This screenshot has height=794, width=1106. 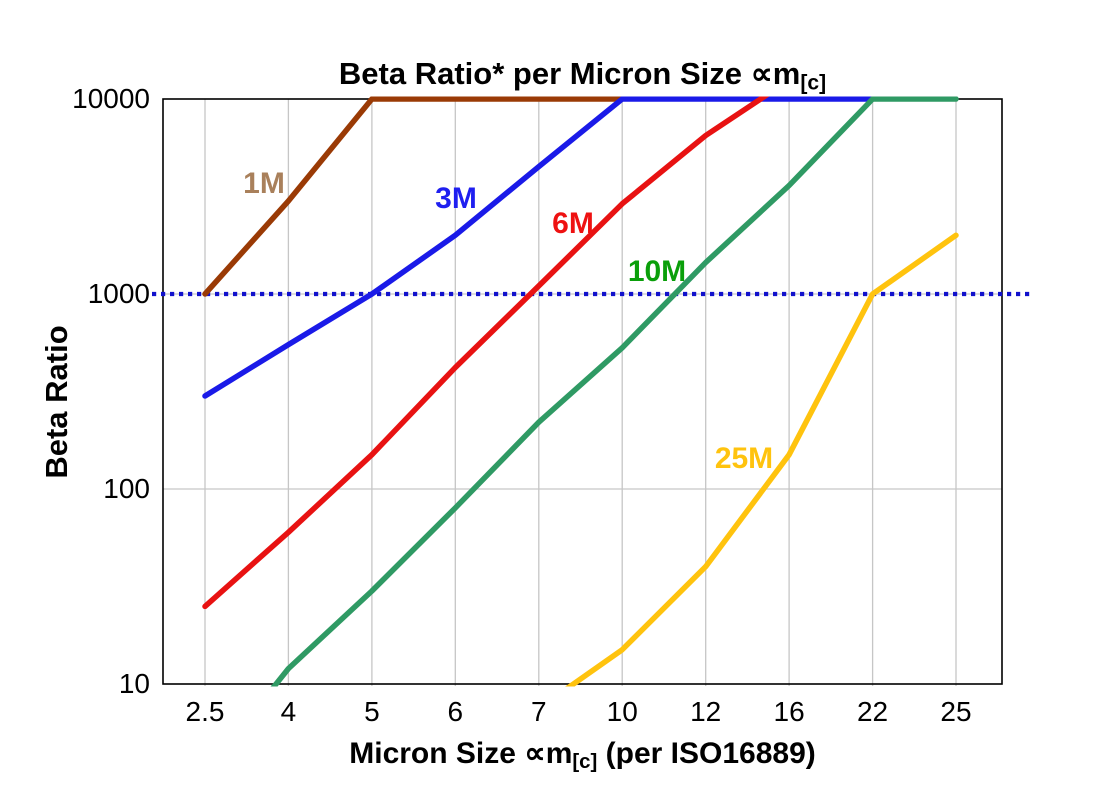 I want to click on y-tick-label: 10000, so click(x=111, y=98).